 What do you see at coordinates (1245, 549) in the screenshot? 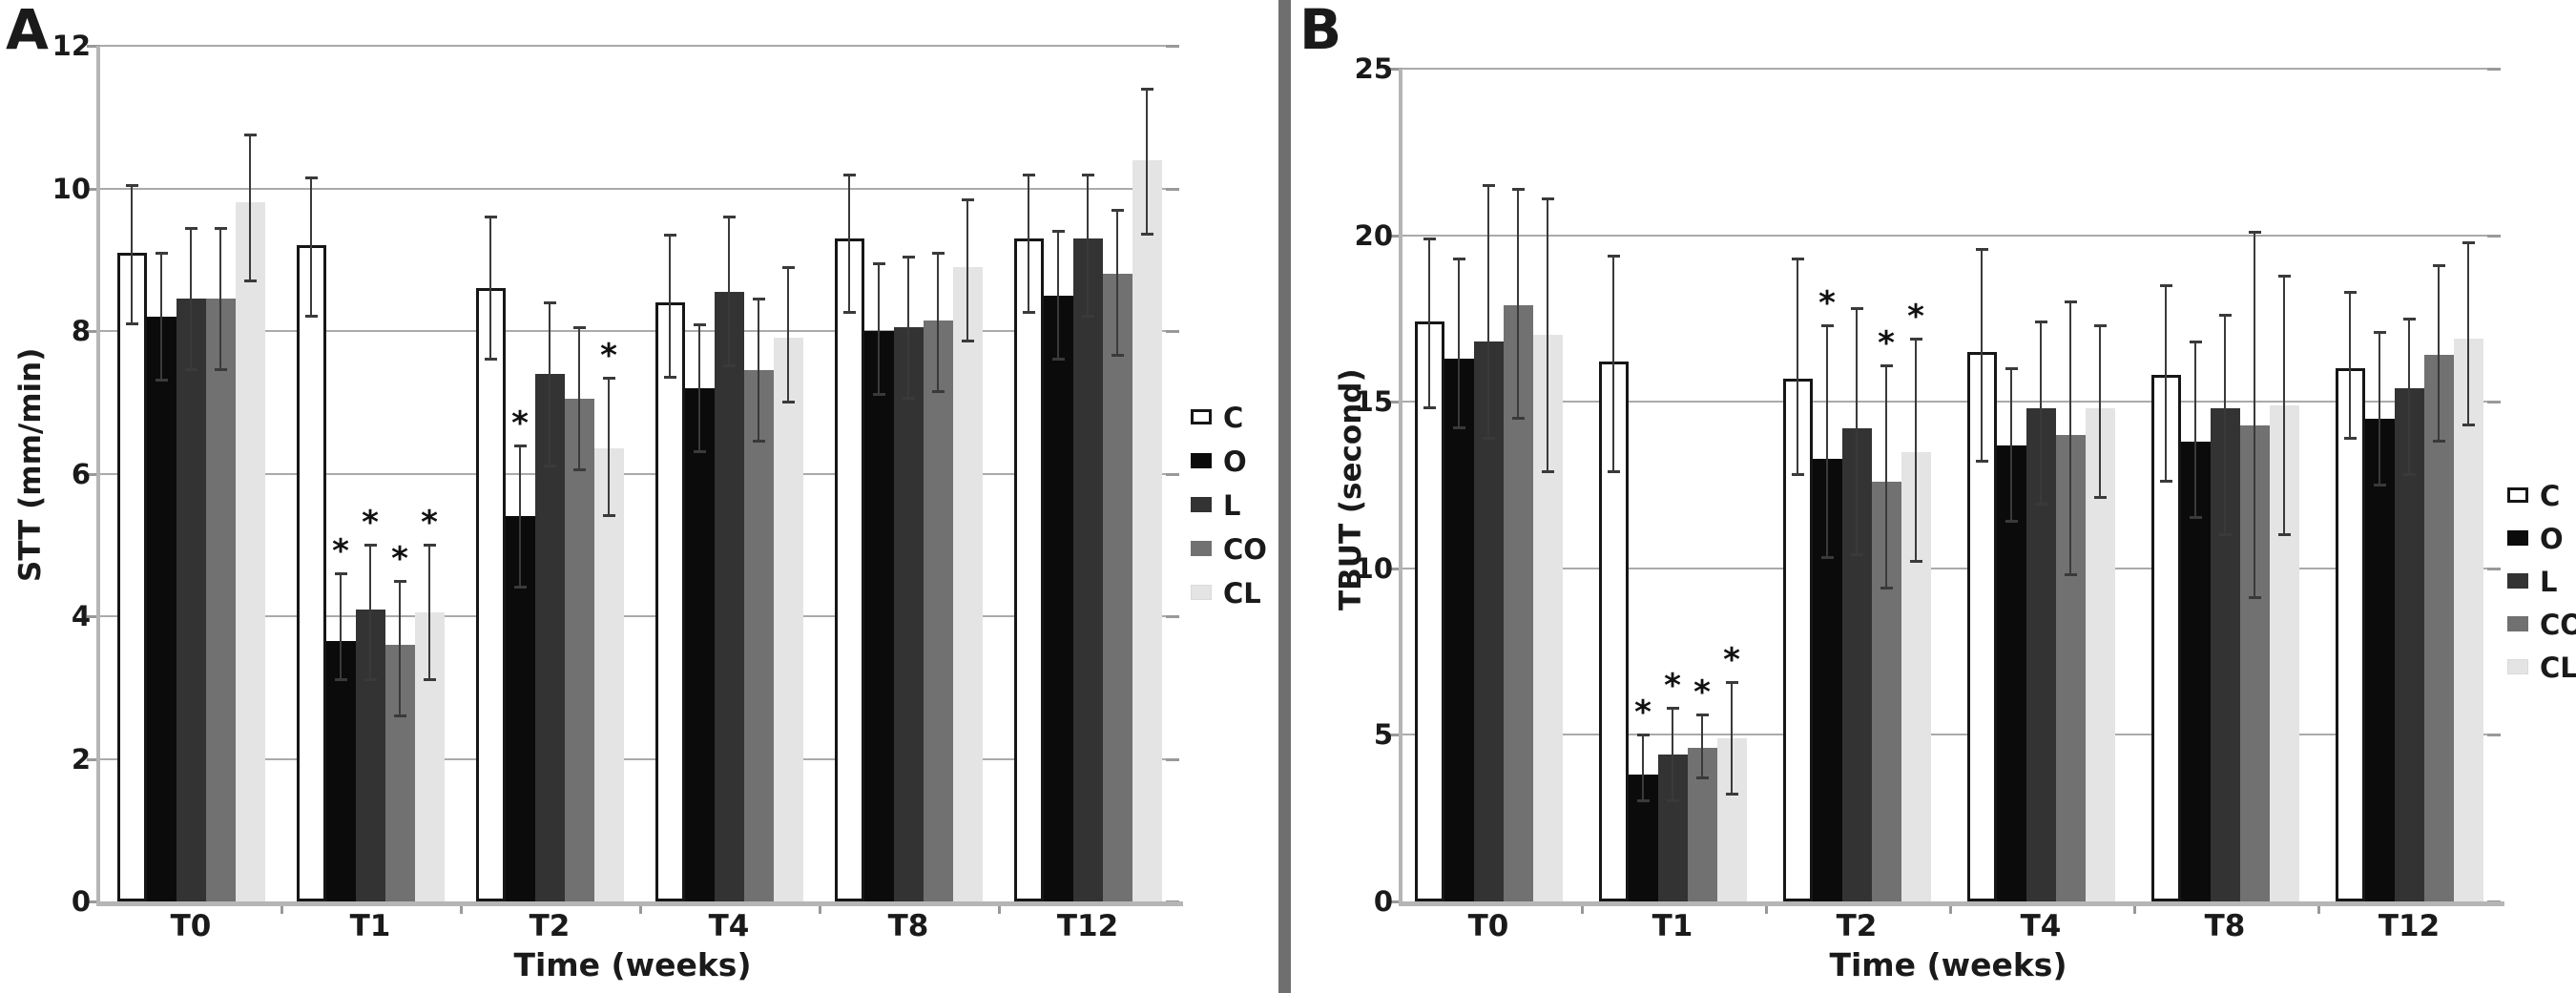
I see `legend-label-a-CO: CO` at bounding box center [1245, 549].